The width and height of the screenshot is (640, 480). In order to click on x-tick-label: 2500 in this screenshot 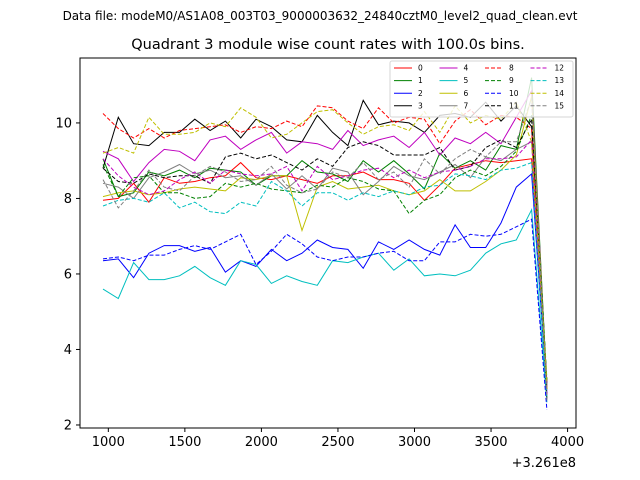, I will do `click(337, 442)`.